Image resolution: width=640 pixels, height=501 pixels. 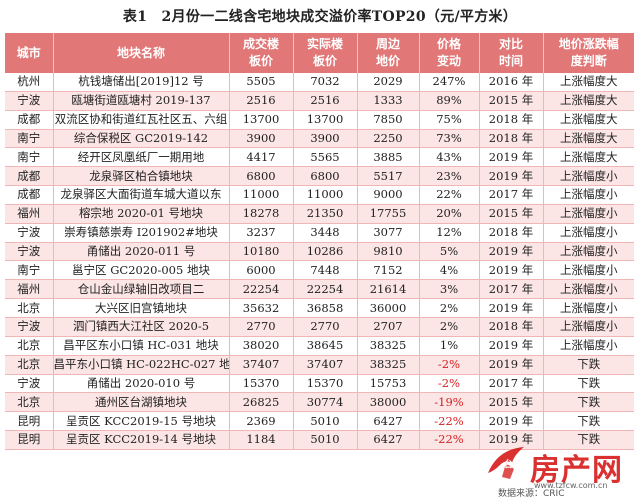 What do you see at coordinates (261, 139) in the screenshot?
I see `cell-deal-floor-price: 3900` at bounding box center [261, 139].